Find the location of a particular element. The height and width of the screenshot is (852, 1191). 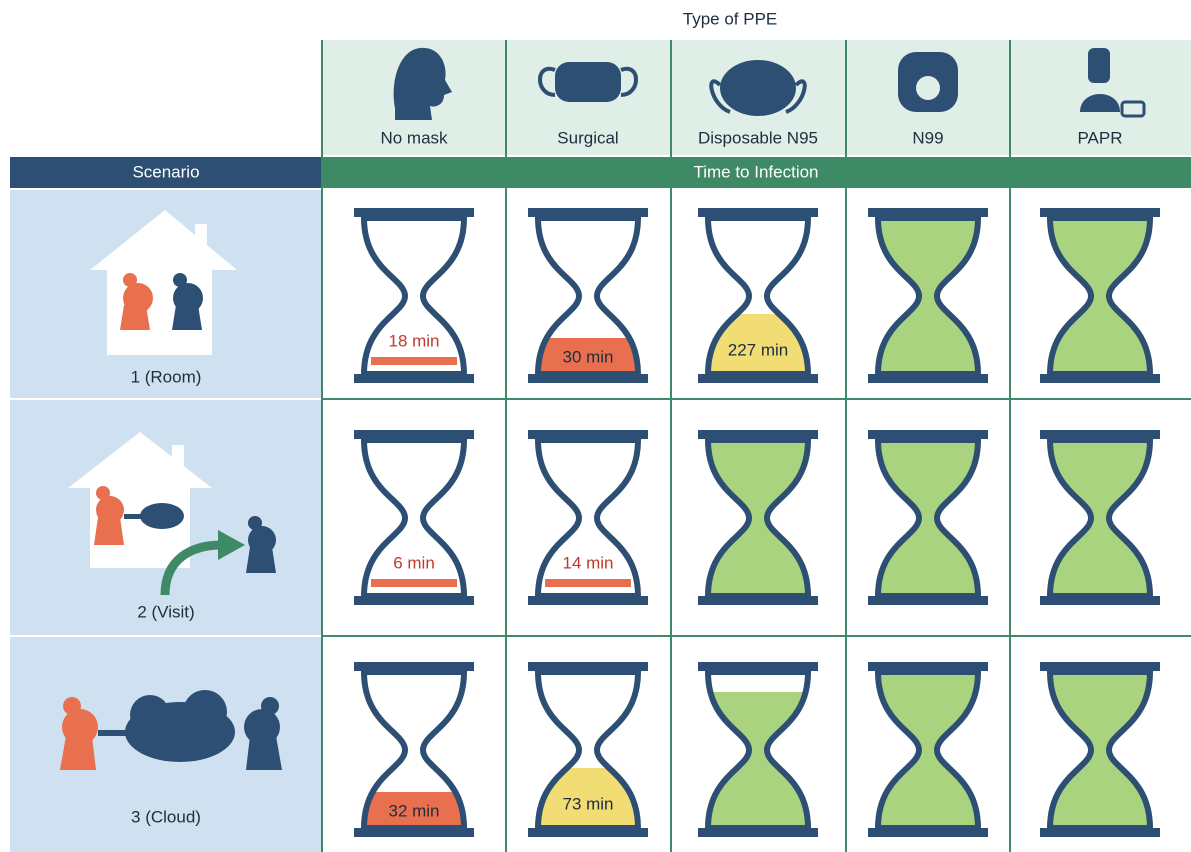

hourglass: 18 min is located at coordinates (414, 295).